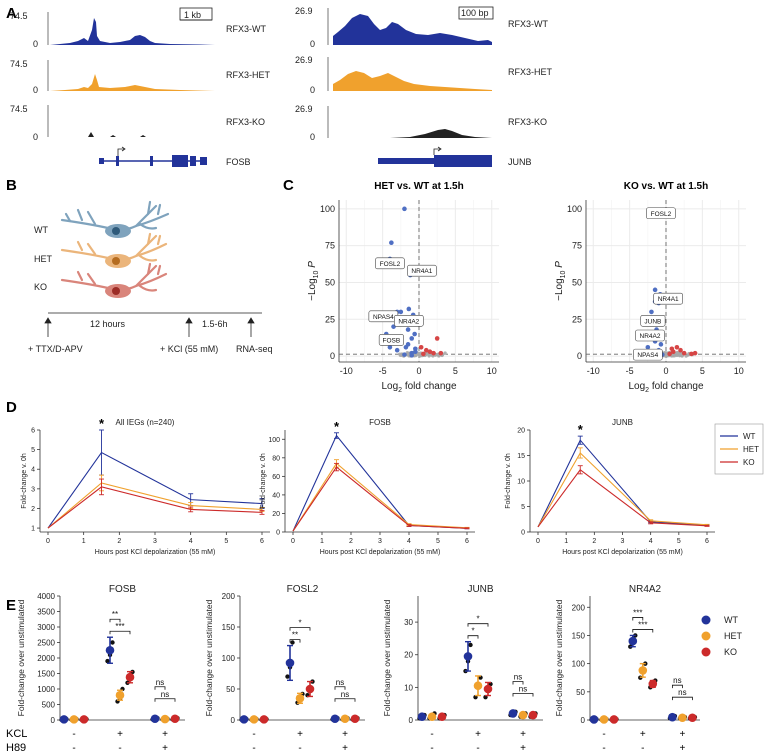 The width and height of the screenshot is (768, 754). I want to click on chart-title: JUNB, so click(622, 422).